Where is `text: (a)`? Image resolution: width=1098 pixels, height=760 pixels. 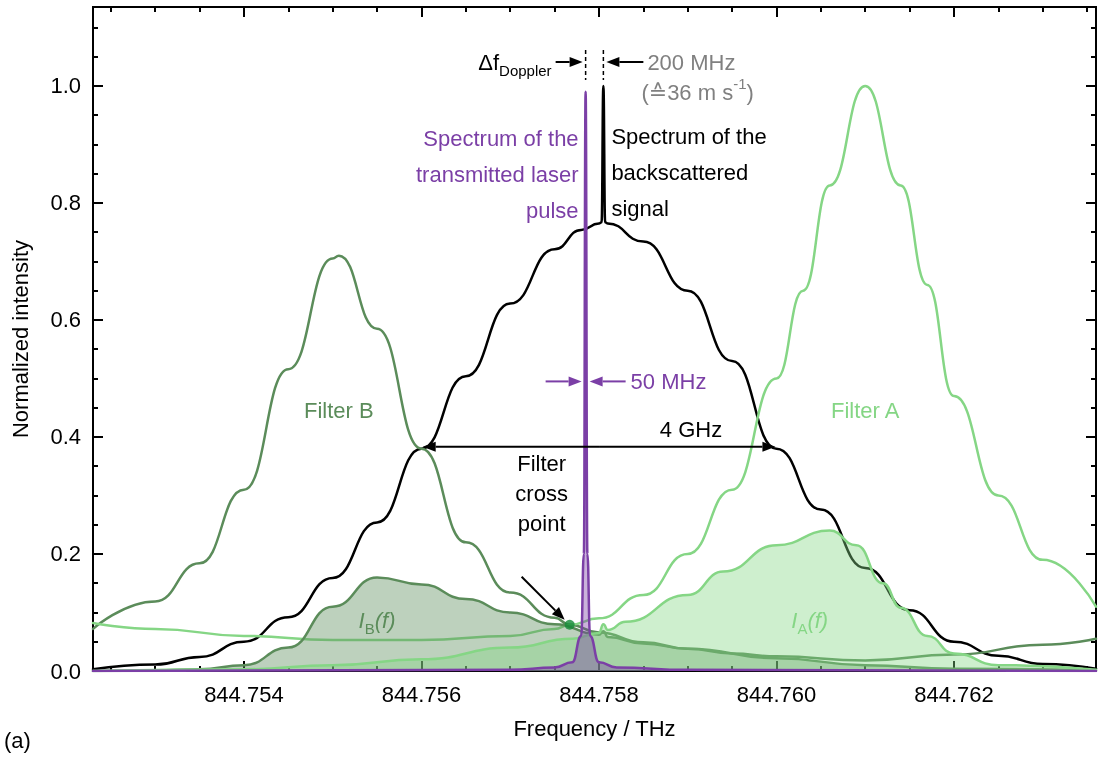 text: (a) is located at coordinates (17, 740).